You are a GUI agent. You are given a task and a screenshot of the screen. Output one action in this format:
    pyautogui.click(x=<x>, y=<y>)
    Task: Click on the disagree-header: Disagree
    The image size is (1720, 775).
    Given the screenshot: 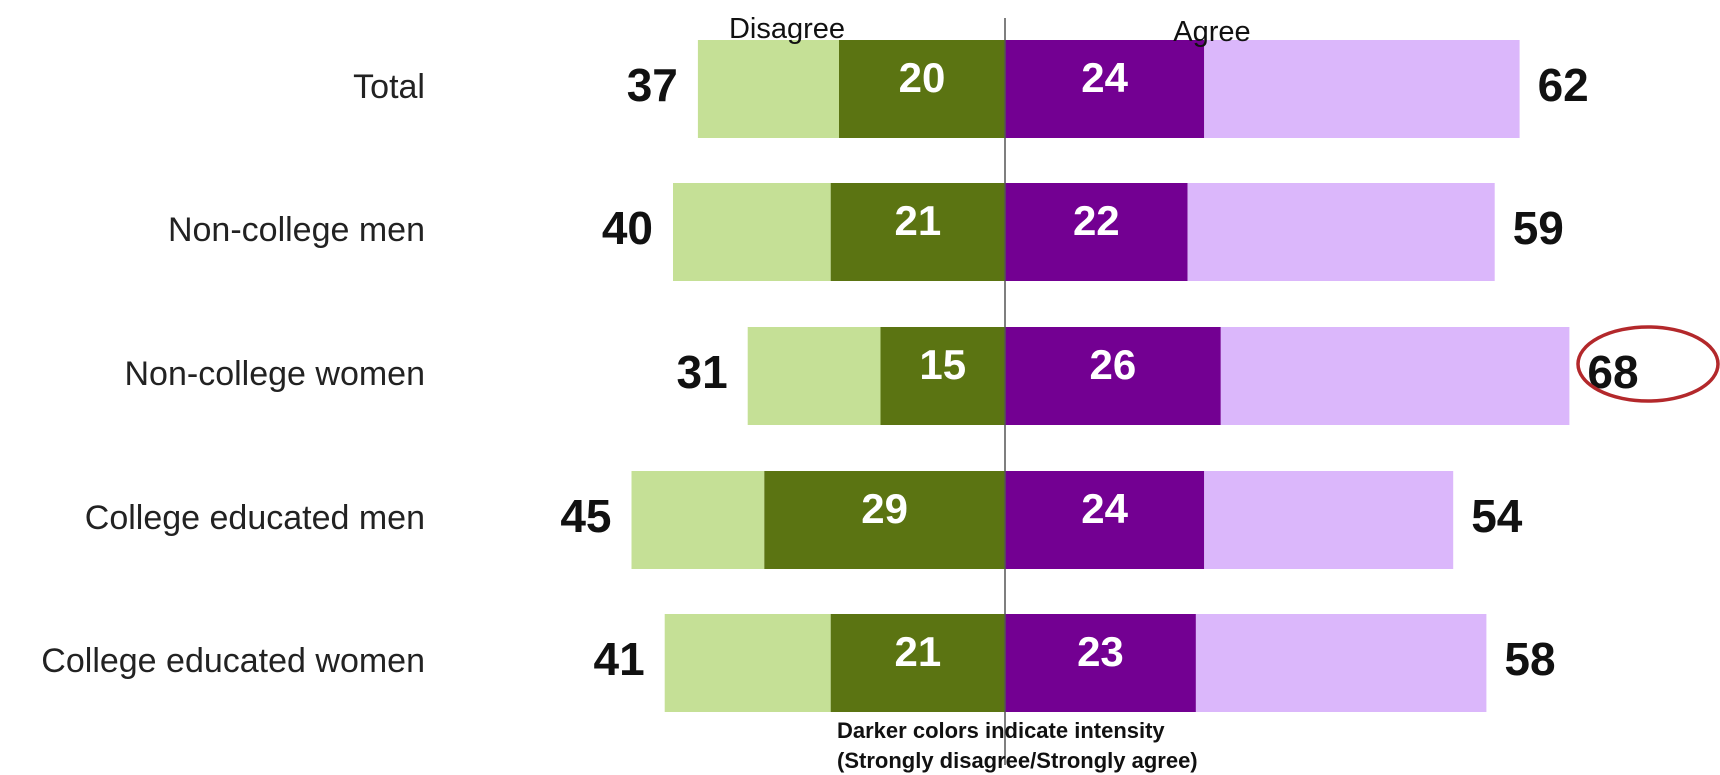 What is the action you would take?
    pyautogui.click(x=787, y=29)
    